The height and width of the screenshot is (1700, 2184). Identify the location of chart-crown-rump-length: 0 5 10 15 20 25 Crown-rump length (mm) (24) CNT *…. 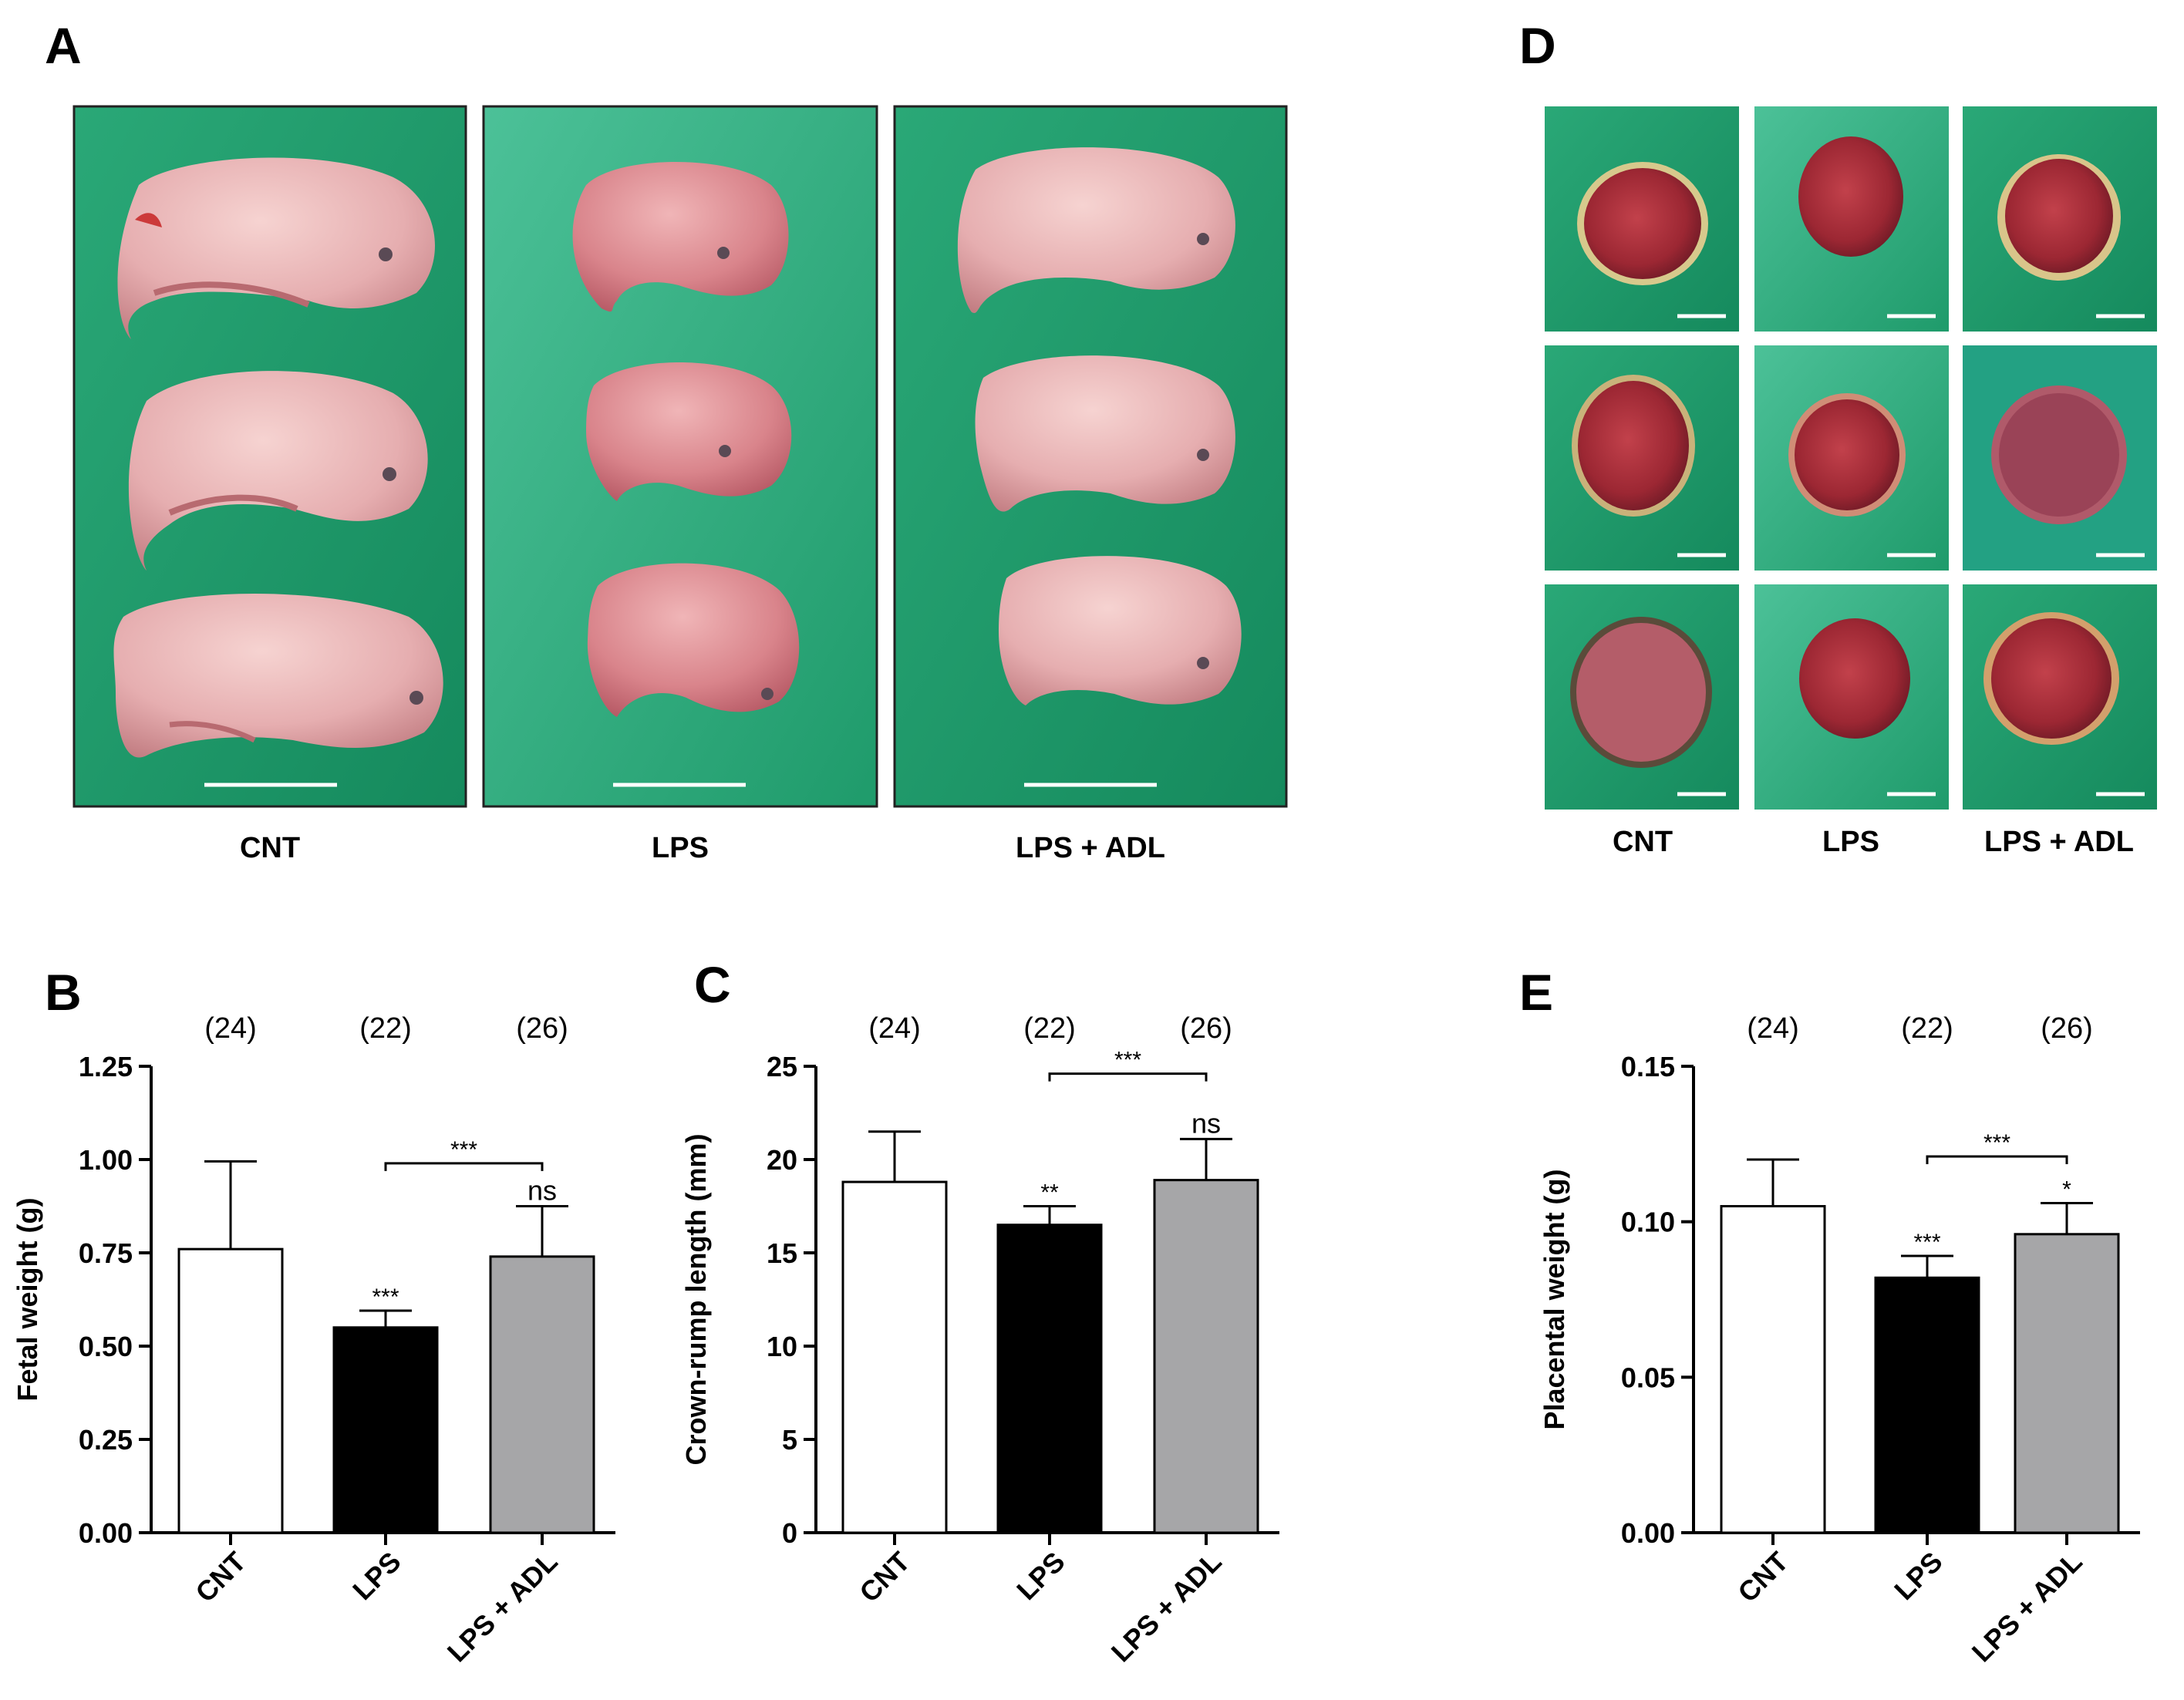
(980, 1340).